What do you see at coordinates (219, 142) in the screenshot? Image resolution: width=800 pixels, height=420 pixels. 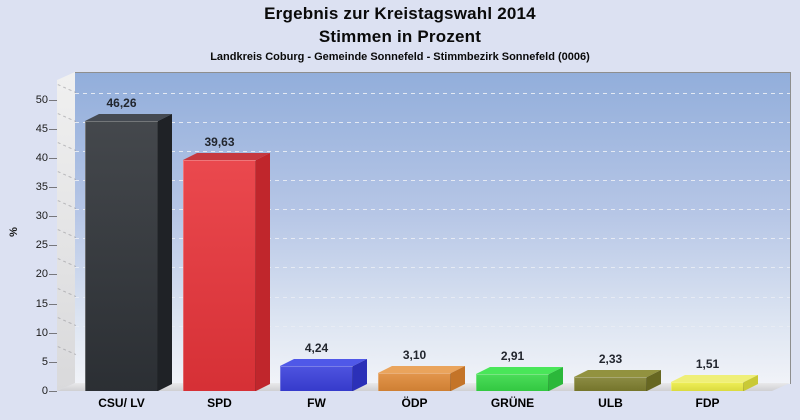 I see `bar-value-label: 39,63` at bounding box center [219, 142].